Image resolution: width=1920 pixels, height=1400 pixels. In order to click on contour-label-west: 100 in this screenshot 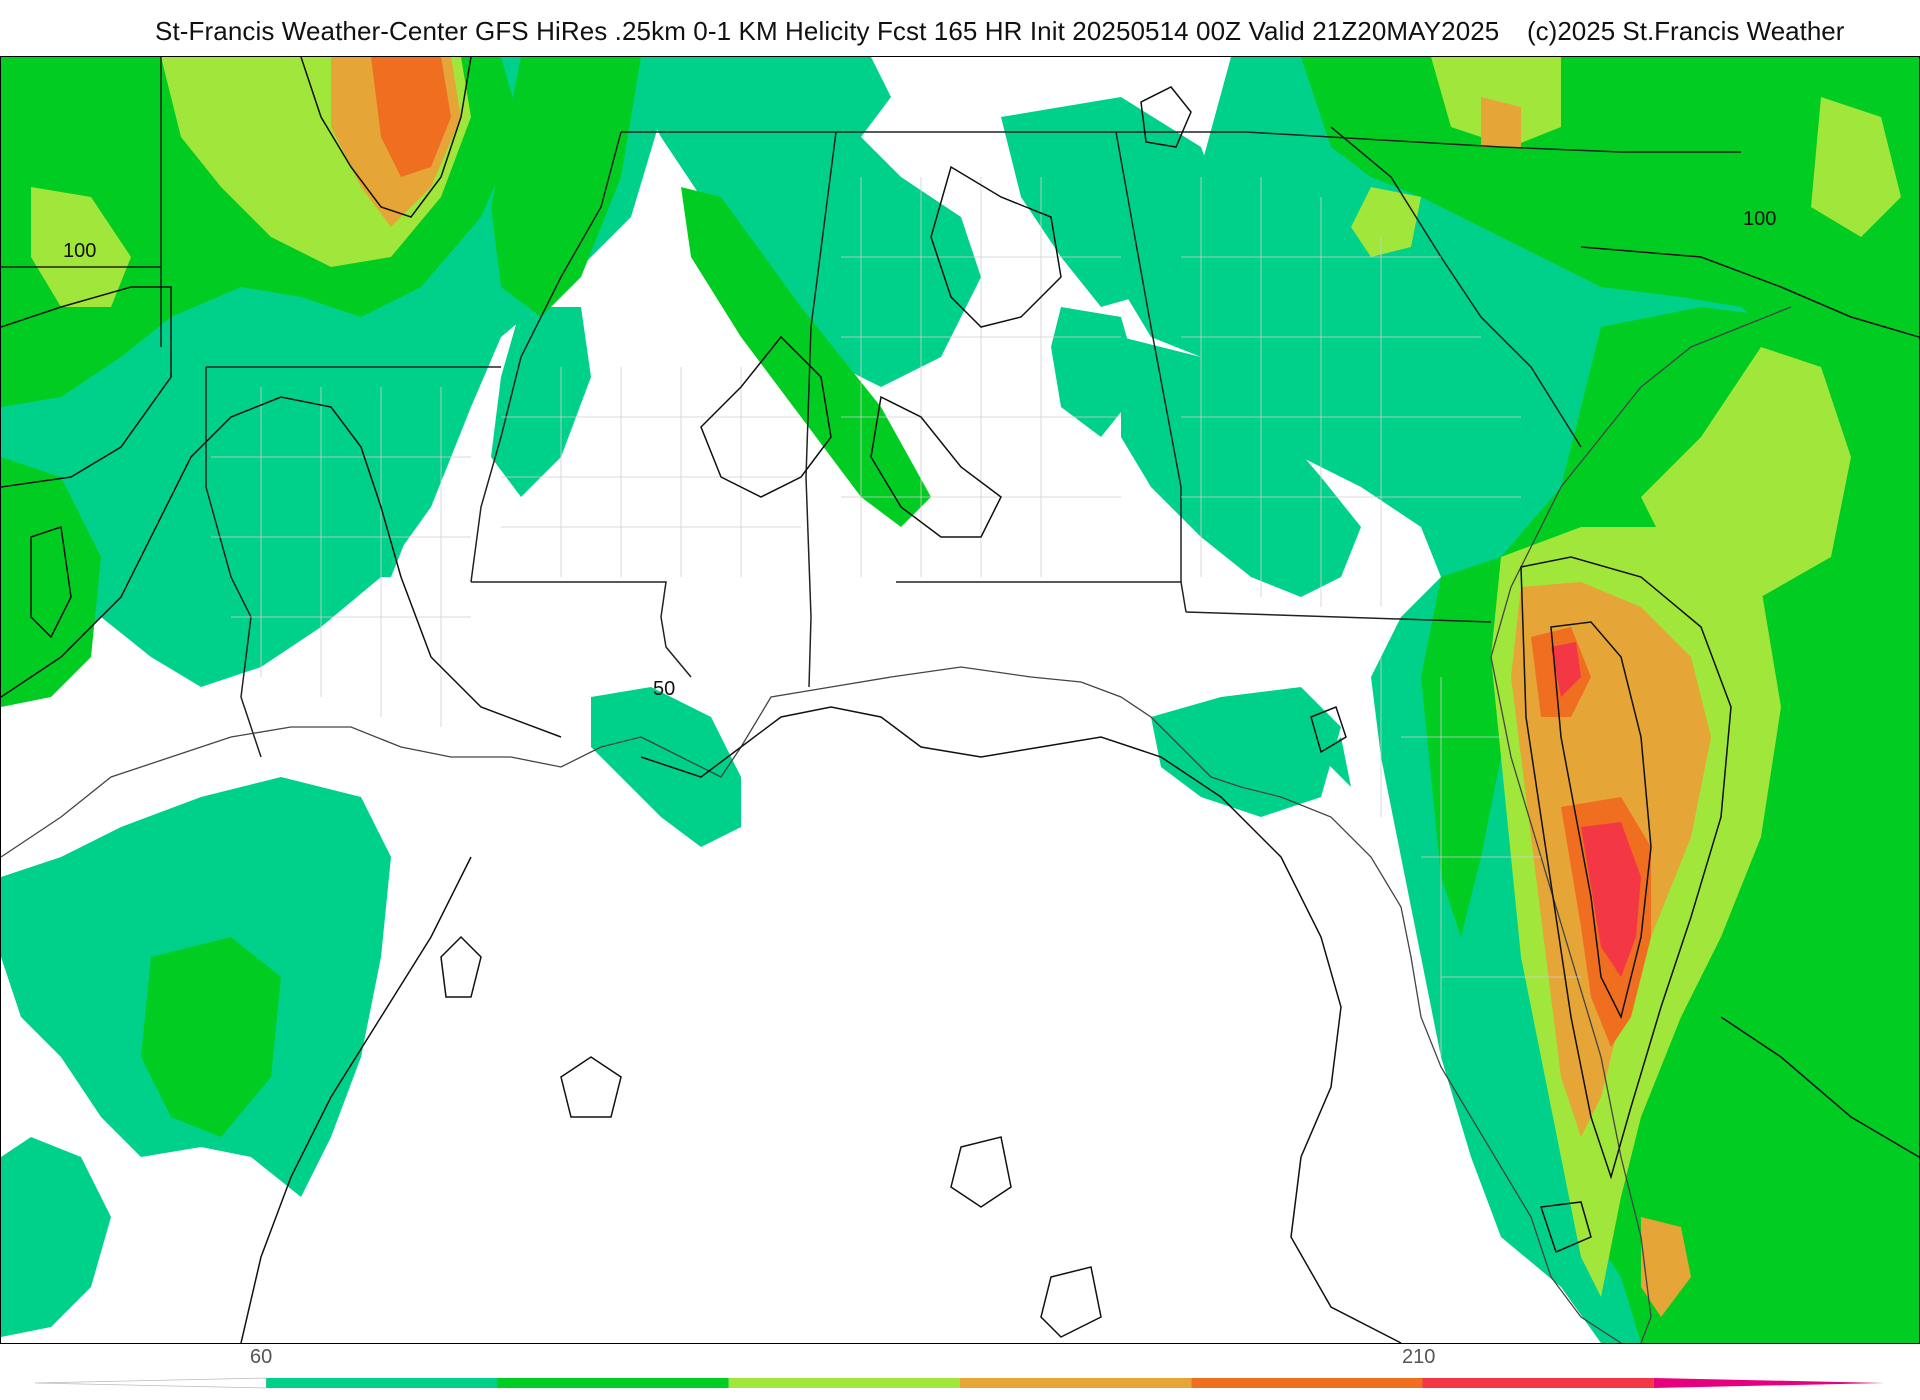, I will do `click(79, 251)`.